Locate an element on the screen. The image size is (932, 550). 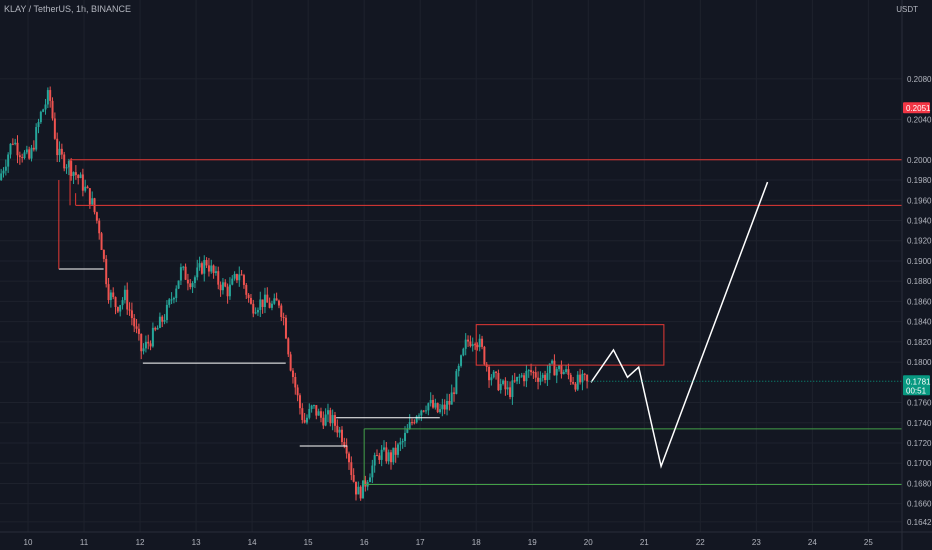
x-tick-label: 11 is located at coordinates (84, 542).